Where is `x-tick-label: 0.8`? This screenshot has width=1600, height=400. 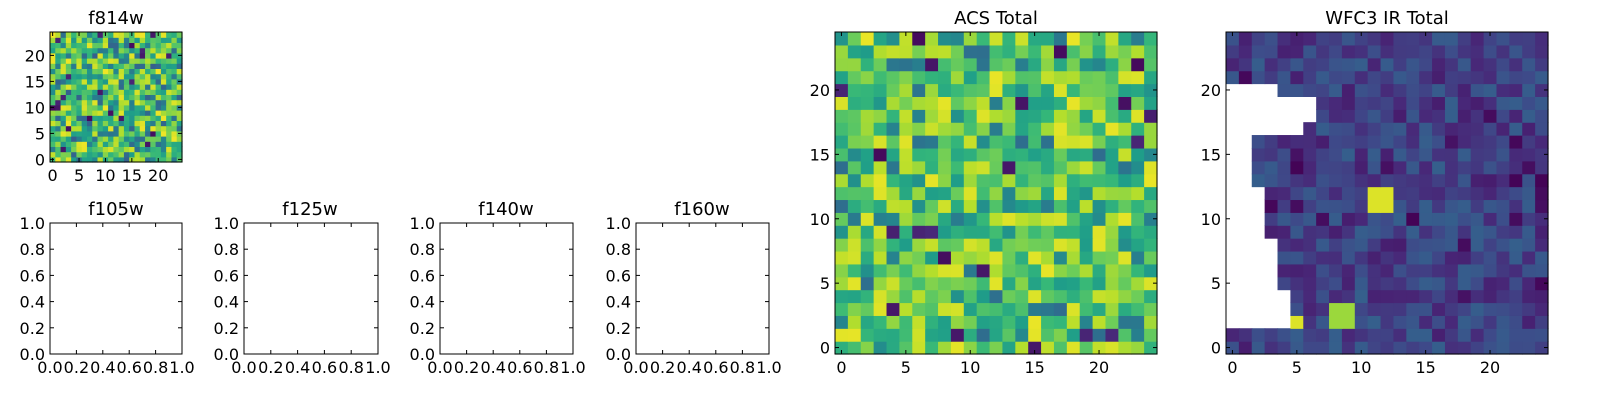 x-tick-label: 0.8 is located at coordinates (742, 367).